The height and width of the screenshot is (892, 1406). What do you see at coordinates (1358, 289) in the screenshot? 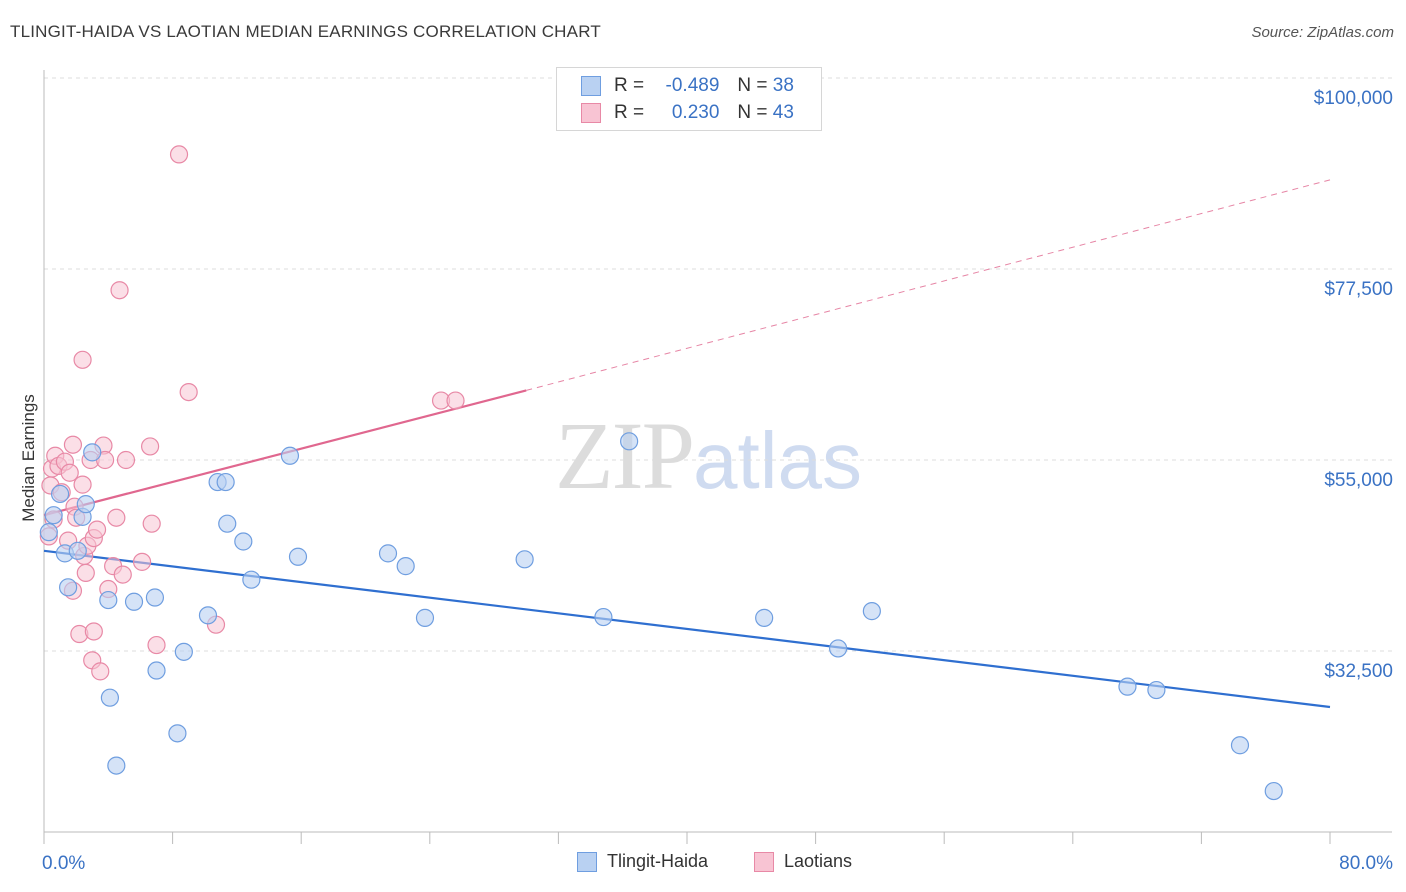
I see `y-tick-label: $77,500` at bounding box center [1358, 289].